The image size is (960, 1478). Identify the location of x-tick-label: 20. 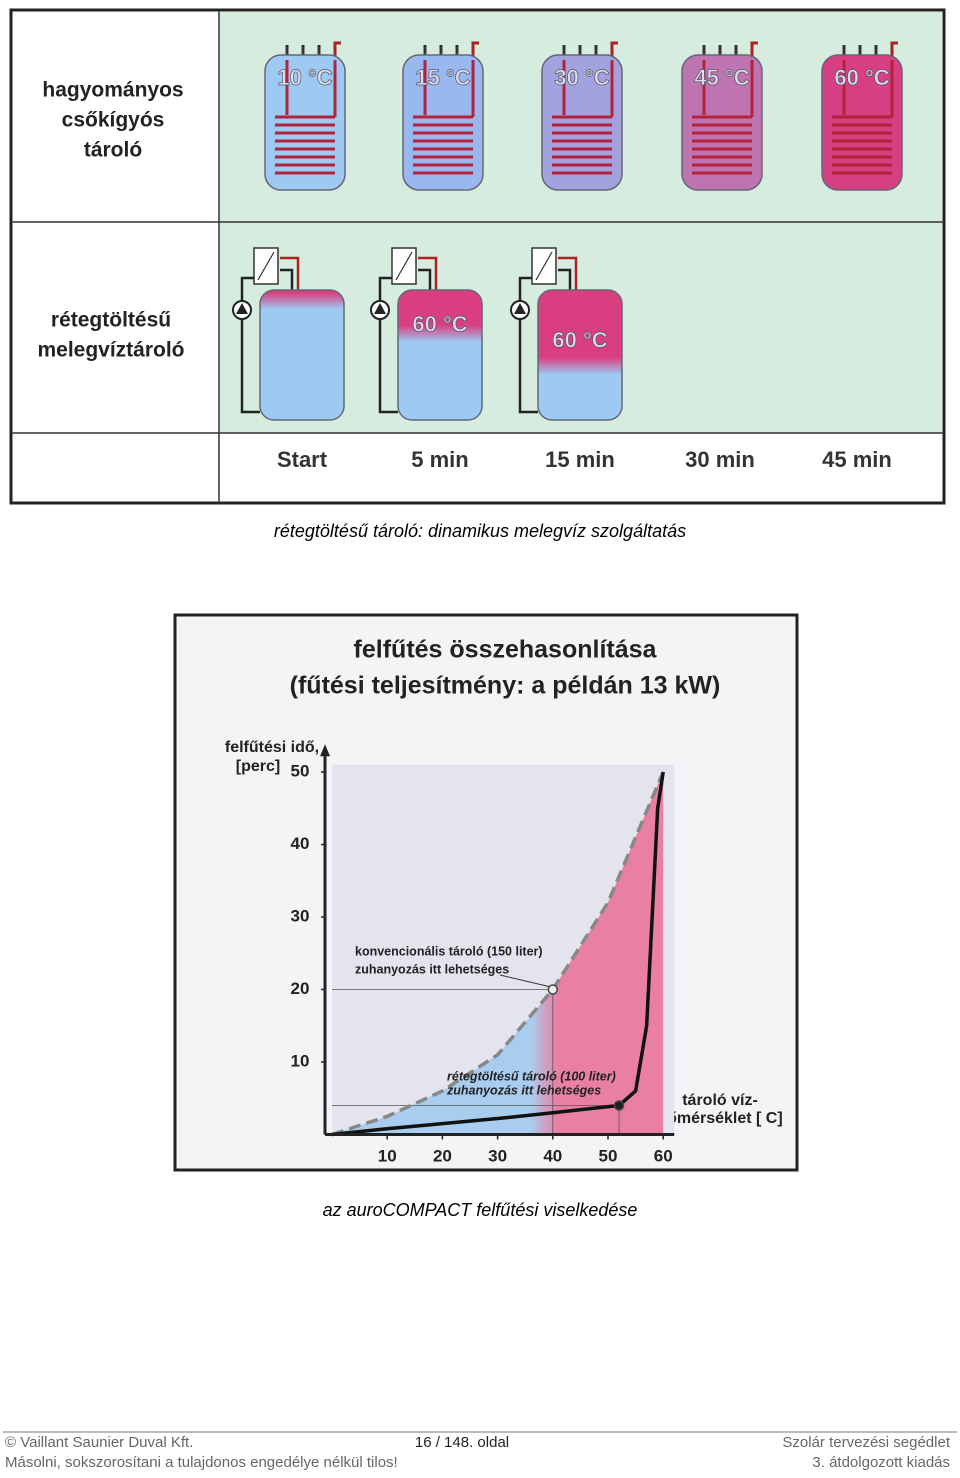
(442, 1155).